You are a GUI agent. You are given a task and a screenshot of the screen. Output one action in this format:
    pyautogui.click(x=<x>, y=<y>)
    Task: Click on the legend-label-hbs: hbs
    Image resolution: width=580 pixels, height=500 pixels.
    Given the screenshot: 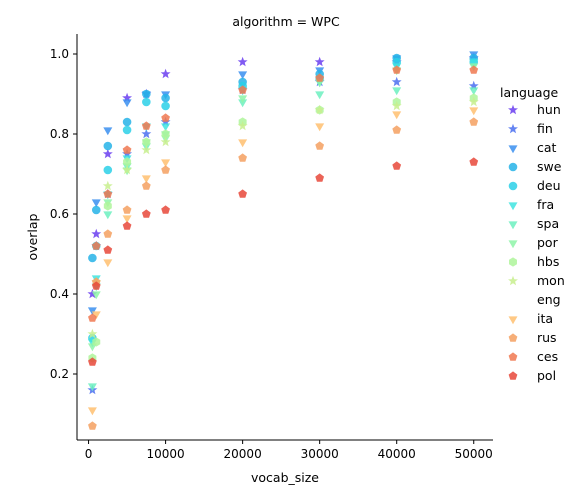 What is the action you would take?
    pyautogui.click(x=548, y=261)
    